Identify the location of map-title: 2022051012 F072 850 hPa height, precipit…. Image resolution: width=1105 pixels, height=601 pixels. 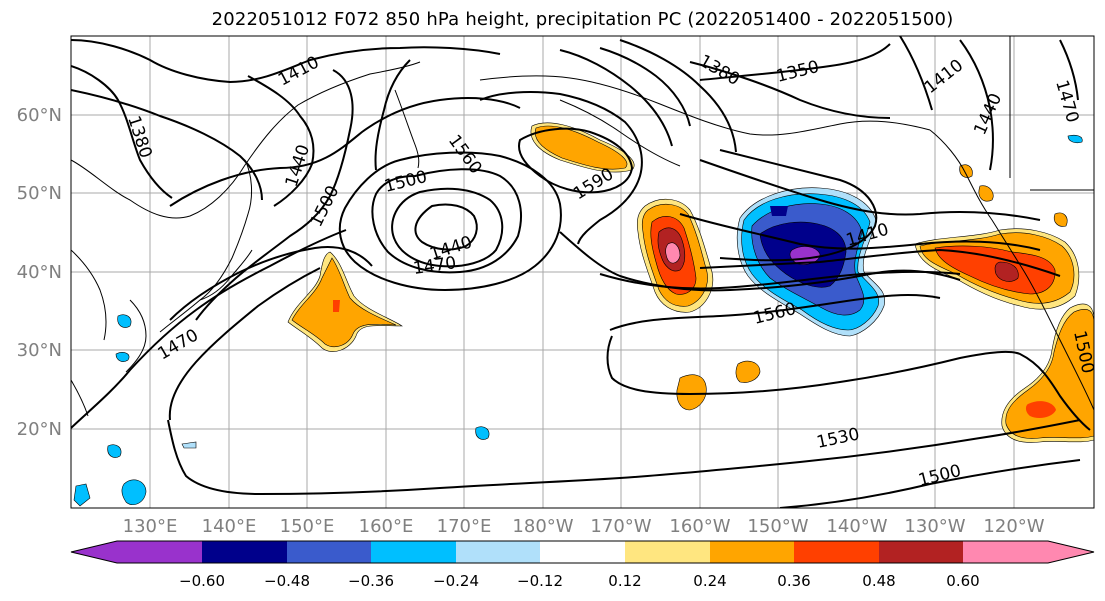
(582, 19).